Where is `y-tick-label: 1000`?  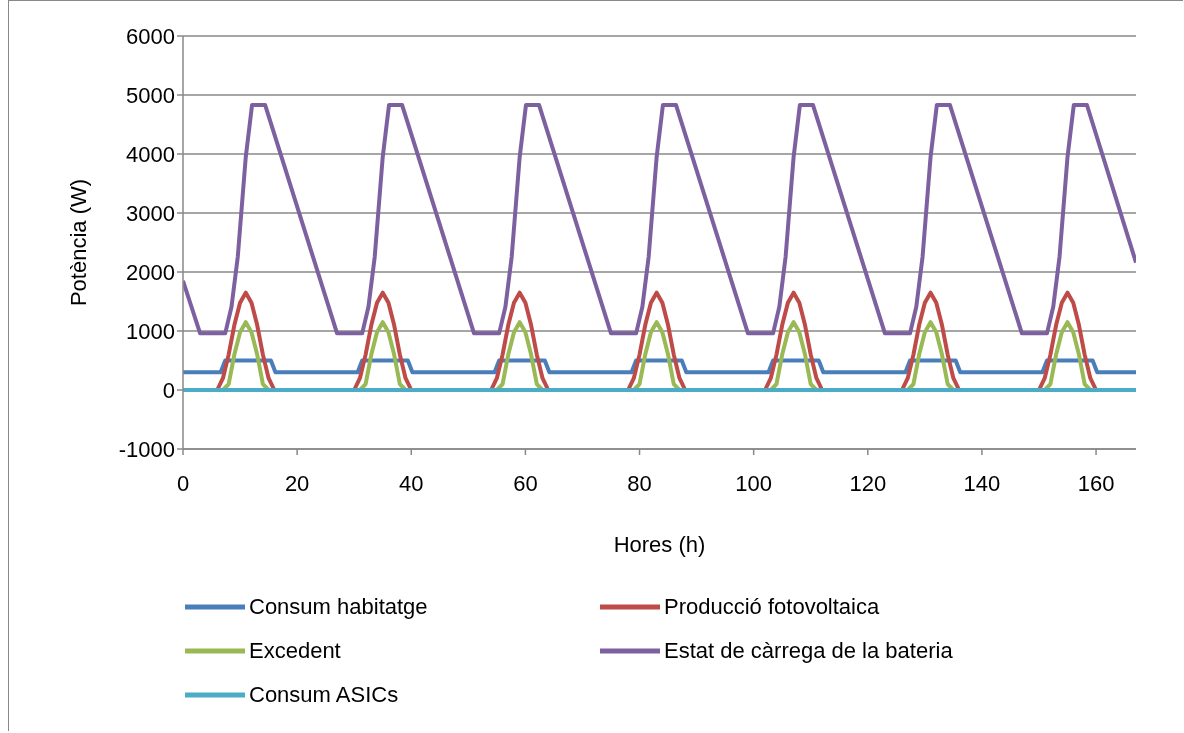 y-tick-label: 1000 is located at coordinates (150, 331).